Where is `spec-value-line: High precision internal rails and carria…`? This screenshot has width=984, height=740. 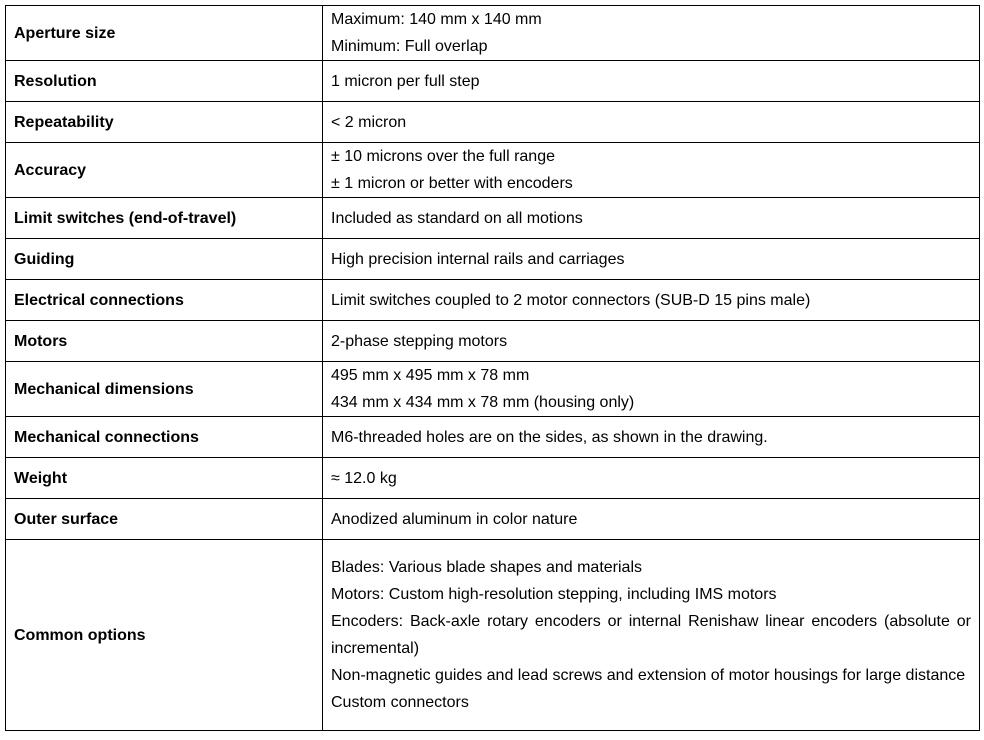 spec-value-line: High precision internal rails and carria… is located at coordinates (478, 259).